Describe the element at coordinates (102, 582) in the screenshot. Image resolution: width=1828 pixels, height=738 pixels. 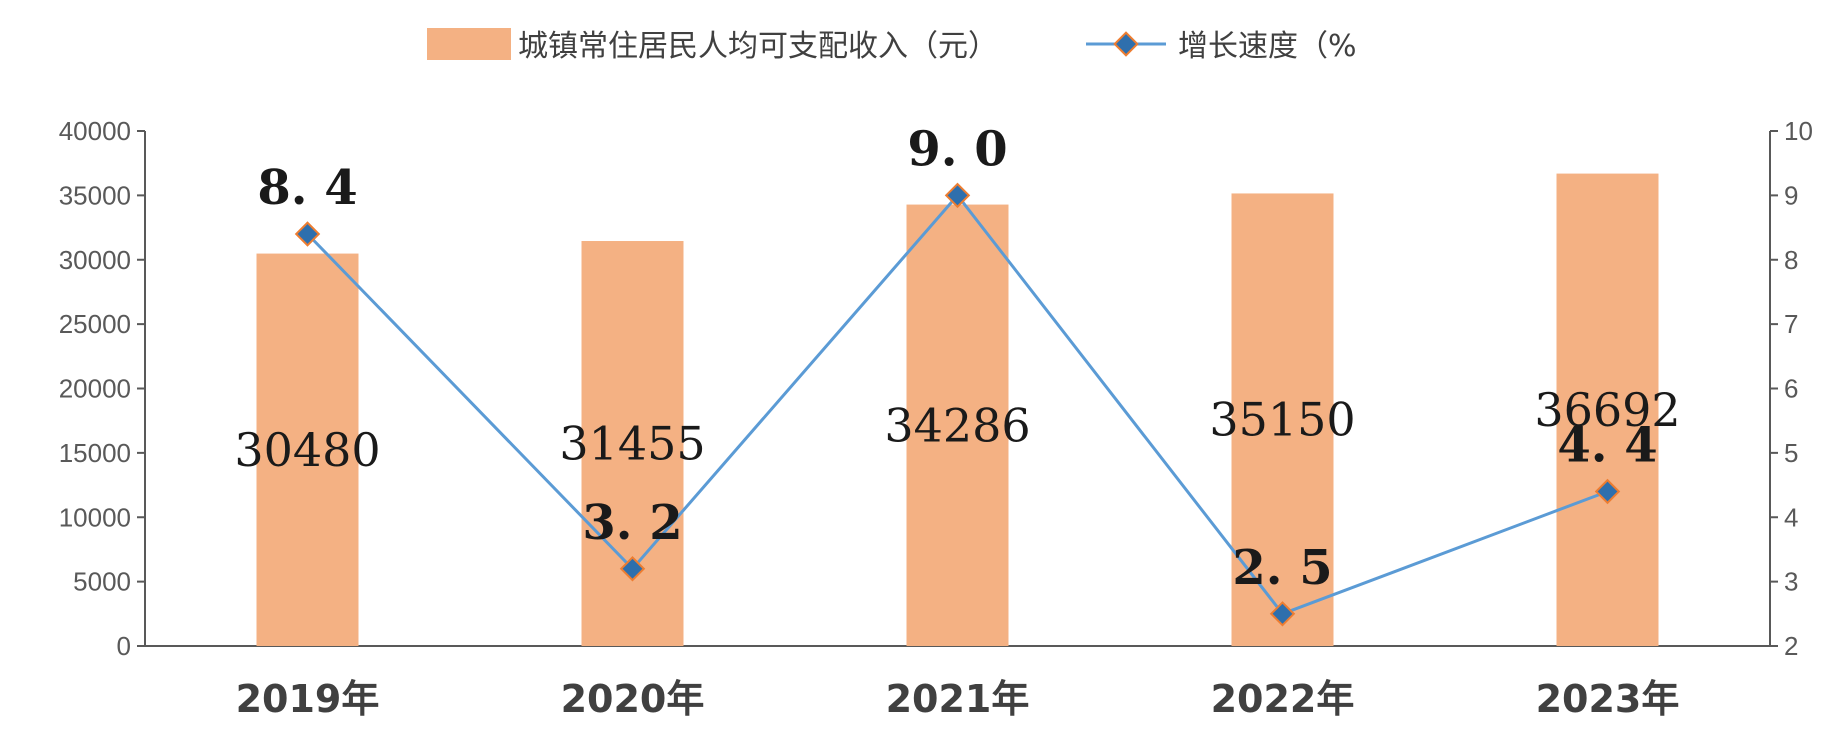
I see `left-tick-label: 5000` at that location.